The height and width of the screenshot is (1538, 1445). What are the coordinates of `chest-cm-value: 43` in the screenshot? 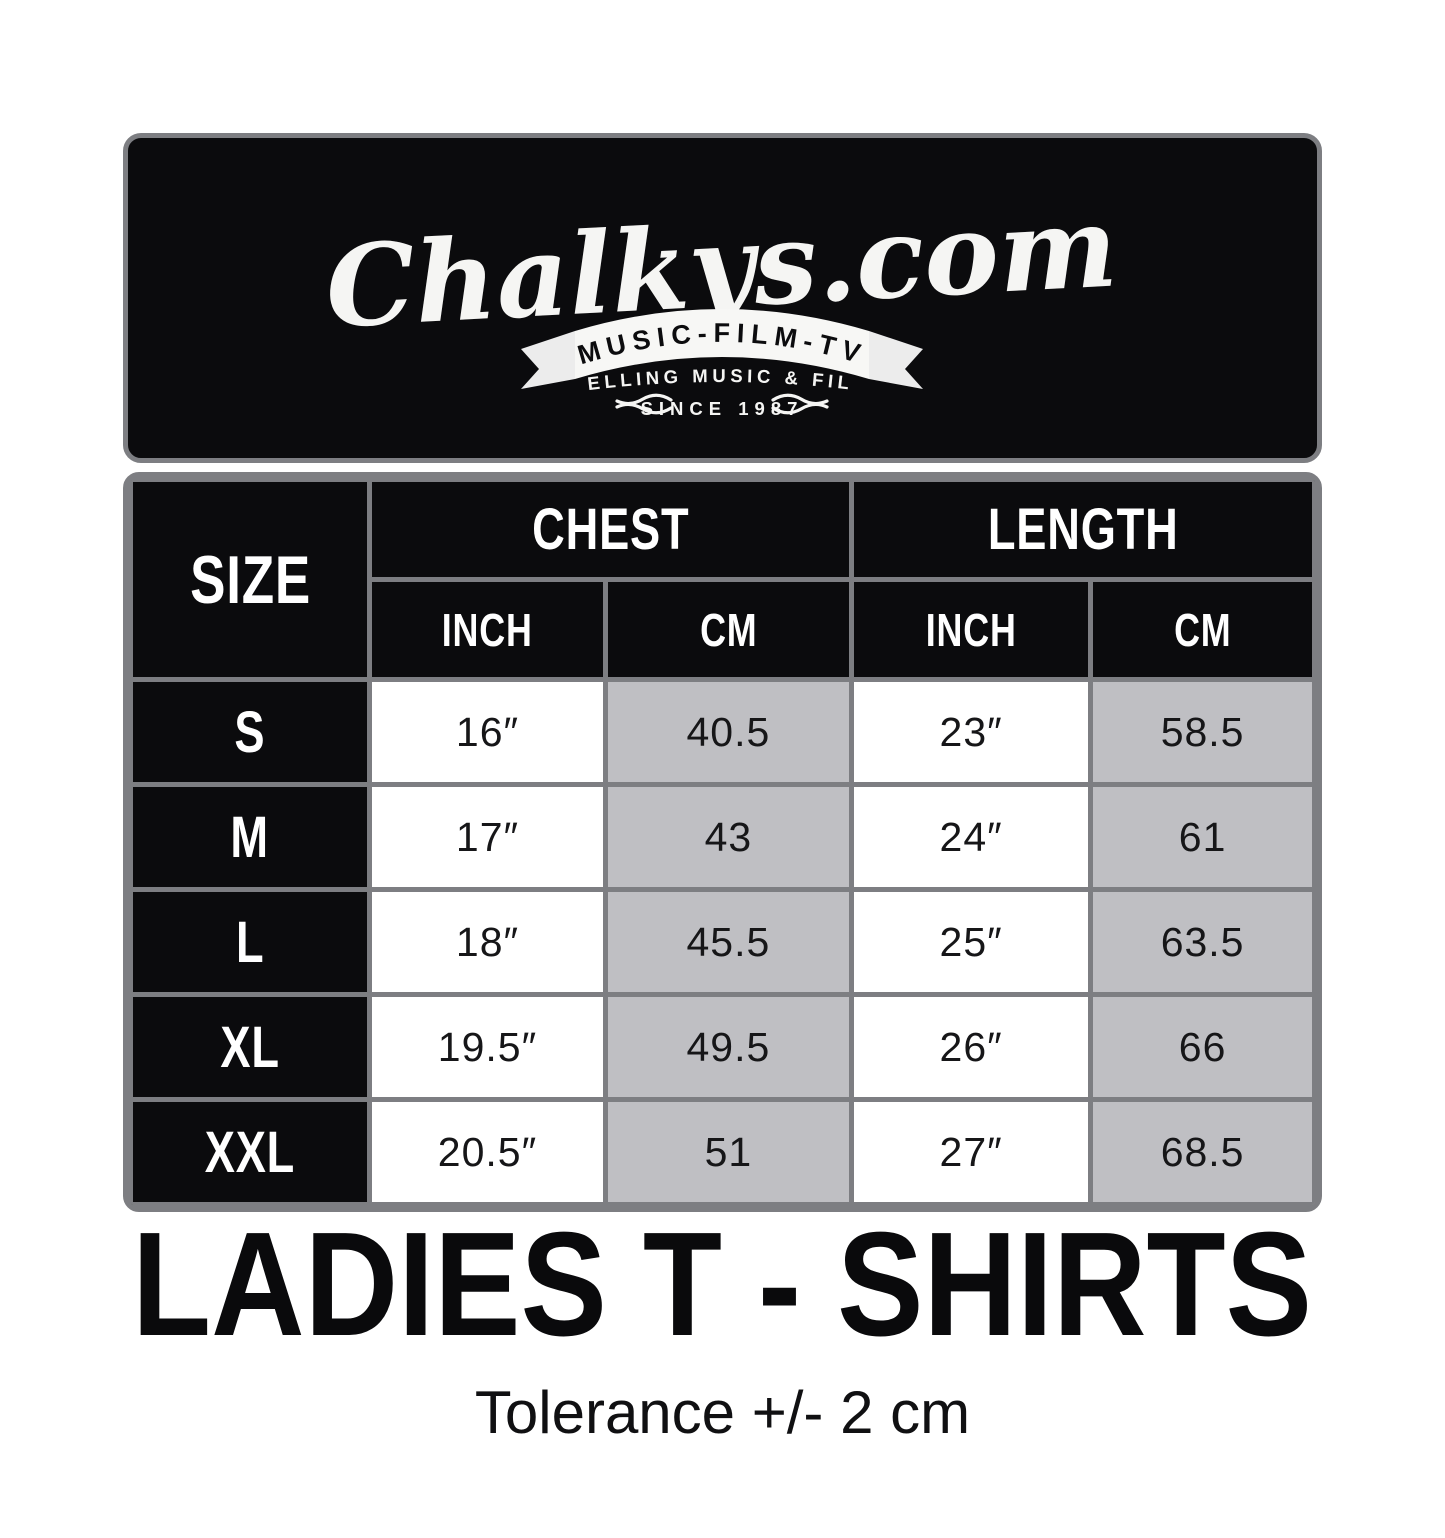 It's located at (728, 836).